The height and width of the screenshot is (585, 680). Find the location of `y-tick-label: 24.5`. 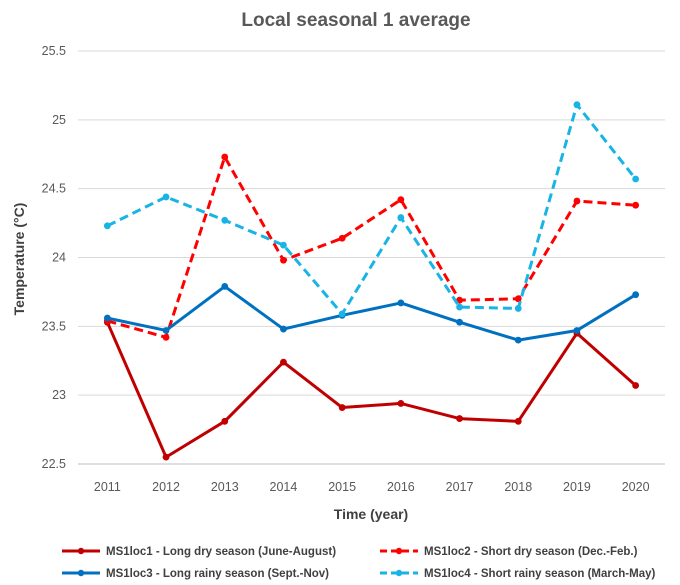

y-tick-label: 24.5 is located at coordinates (54, 189).